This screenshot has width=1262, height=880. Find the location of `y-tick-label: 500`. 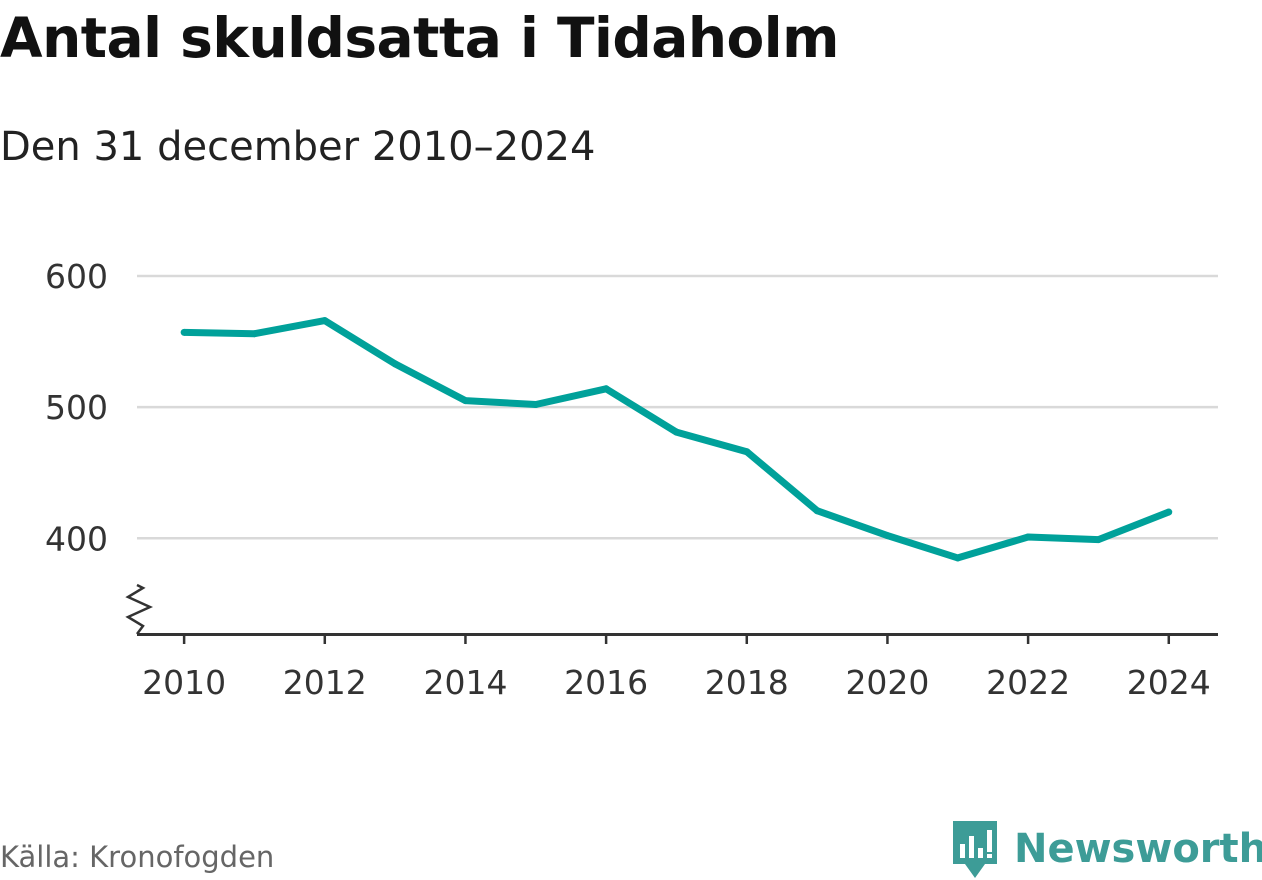

y-tick-label: 500 is located at coordinates (76, 407).